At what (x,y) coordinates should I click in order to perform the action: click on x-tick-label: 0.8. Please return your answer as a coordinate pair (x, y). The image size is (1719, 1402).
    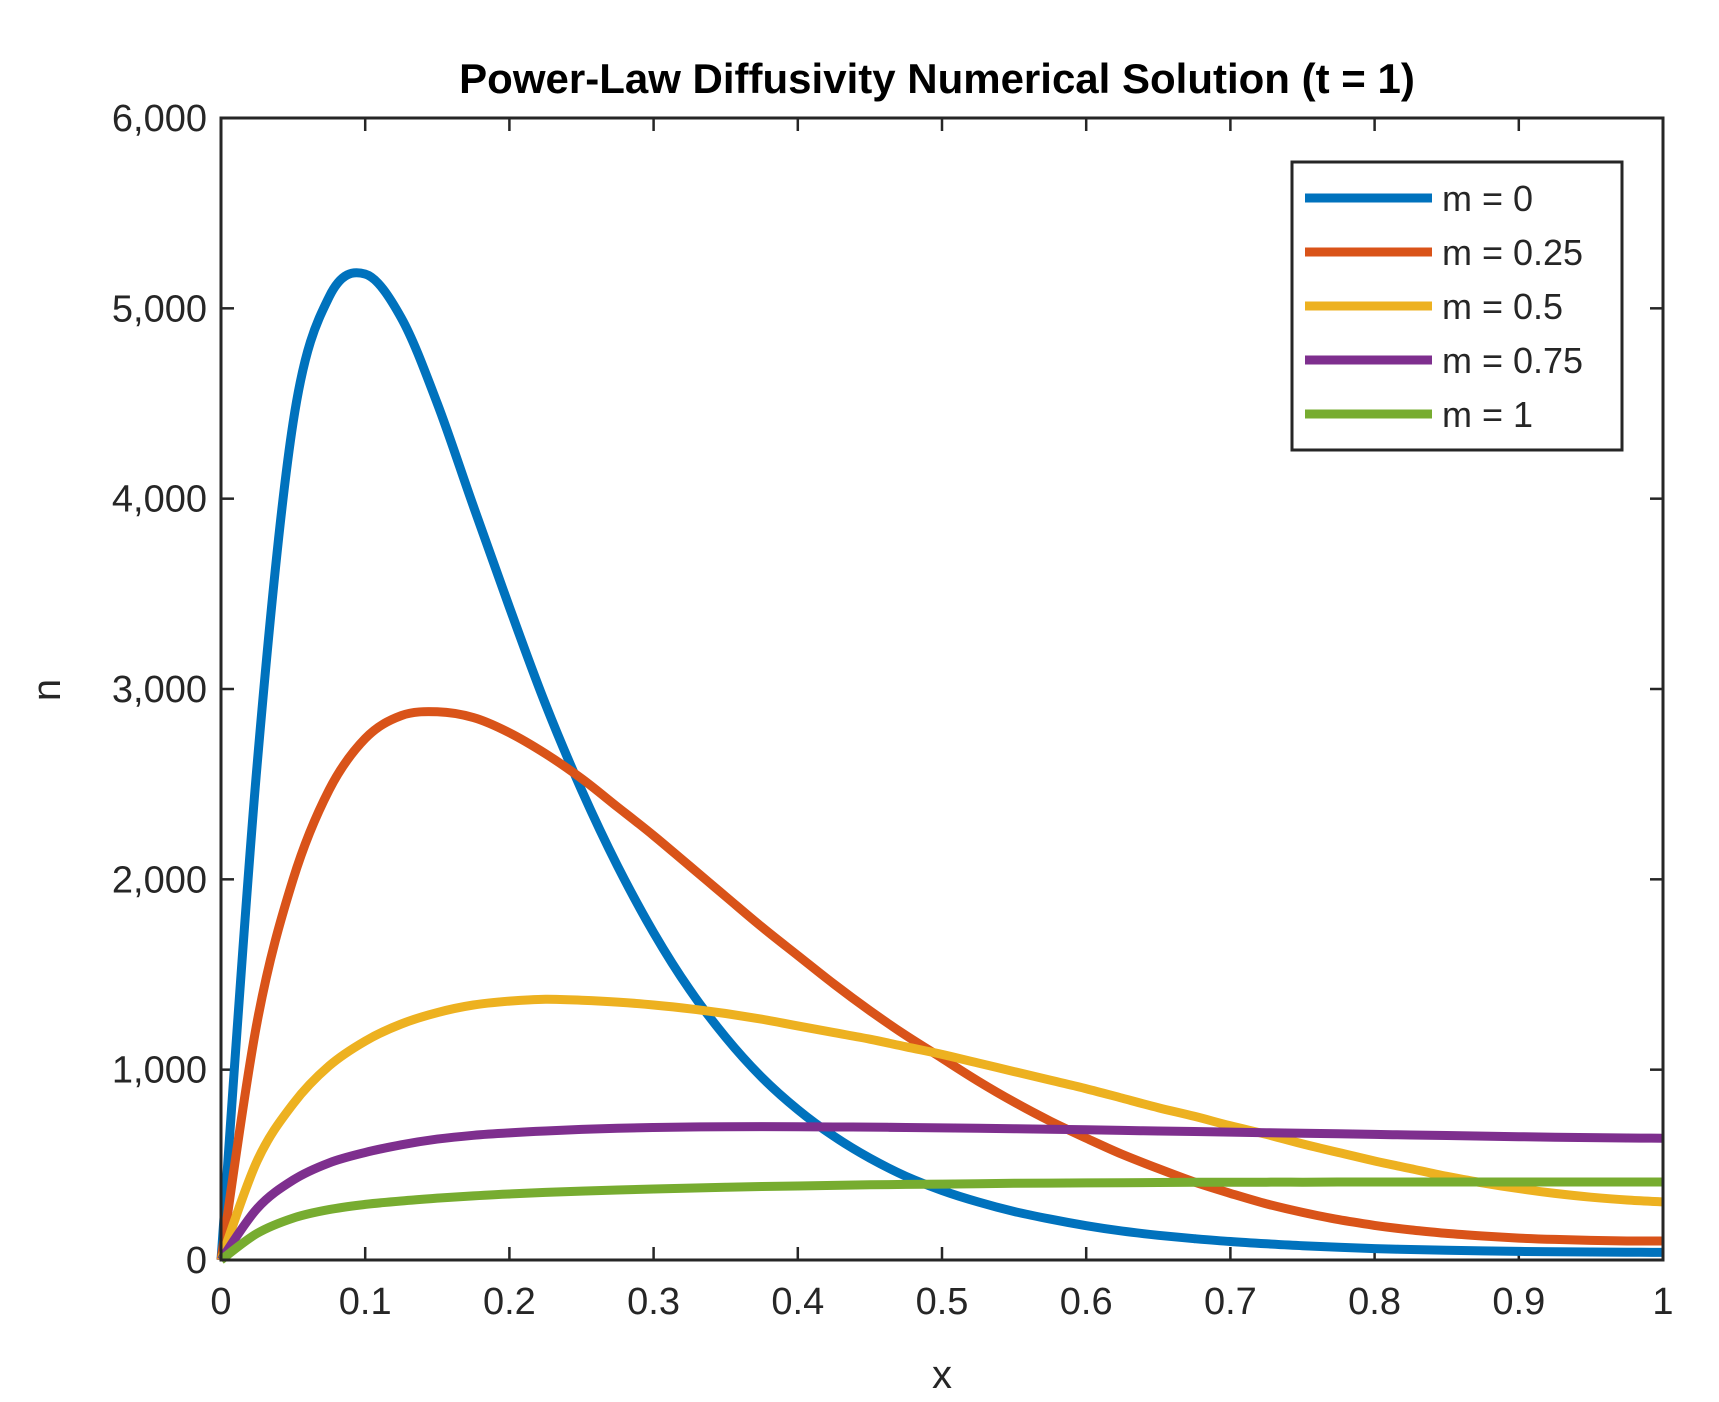
    Looking at the image, I should click on (1374, 1302).